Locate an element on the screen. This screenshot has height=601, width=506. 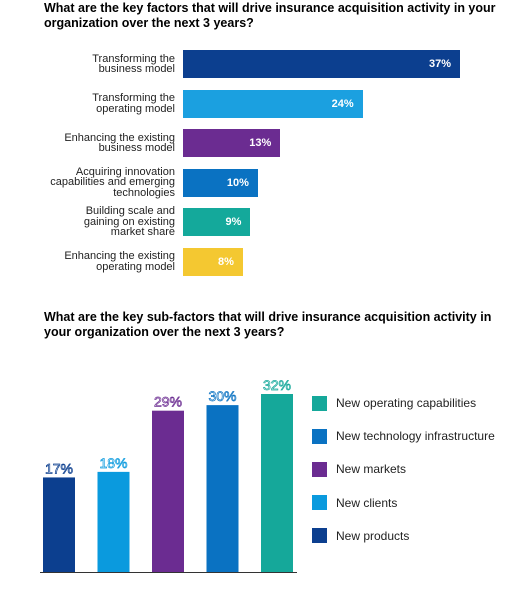
category-label-line: technologies is located at coordinates (144, 192).